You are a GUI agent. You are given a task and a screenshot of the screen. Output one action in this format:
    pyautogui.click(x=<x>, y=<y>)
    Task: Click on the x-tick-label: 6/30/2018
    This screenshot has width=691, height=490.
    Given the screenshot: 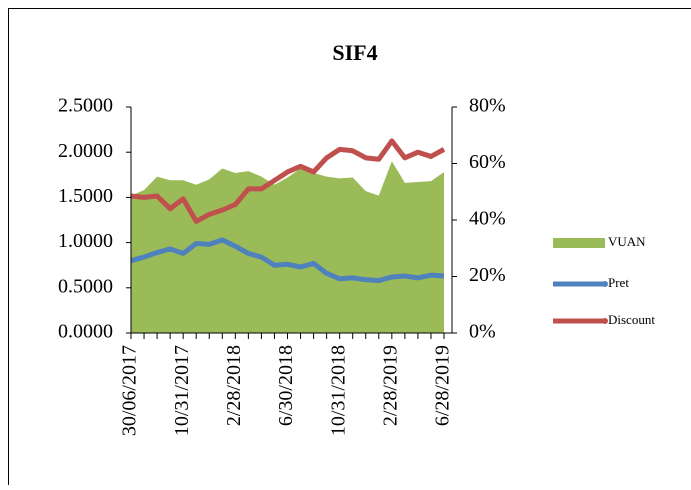 What is the action you would take?
    pyautogui.click(x=286, y=385)
    